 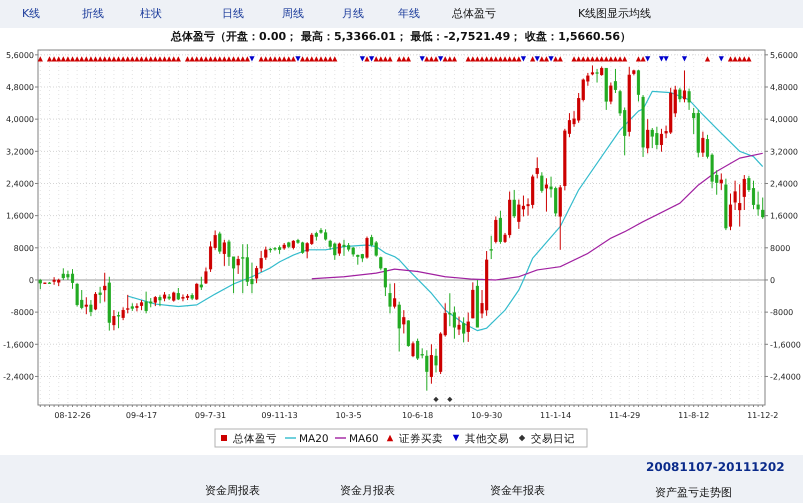 What do you see at coordinates (20, 216) in the screenshot?
I see `y-tick-label: 1,6000` at bounding box center [20, 216].